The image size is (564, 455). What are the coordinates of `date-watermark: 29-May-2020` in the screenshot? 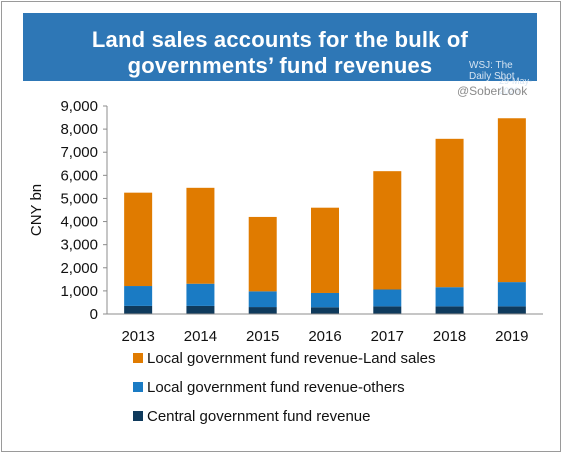 It's located at (516, 86).